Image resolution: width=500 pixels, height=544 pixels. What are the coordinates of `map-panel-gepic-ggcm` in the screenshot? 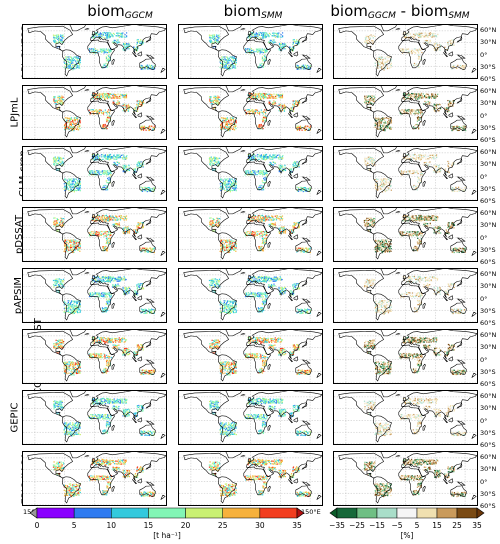 It's located at (94, 417).